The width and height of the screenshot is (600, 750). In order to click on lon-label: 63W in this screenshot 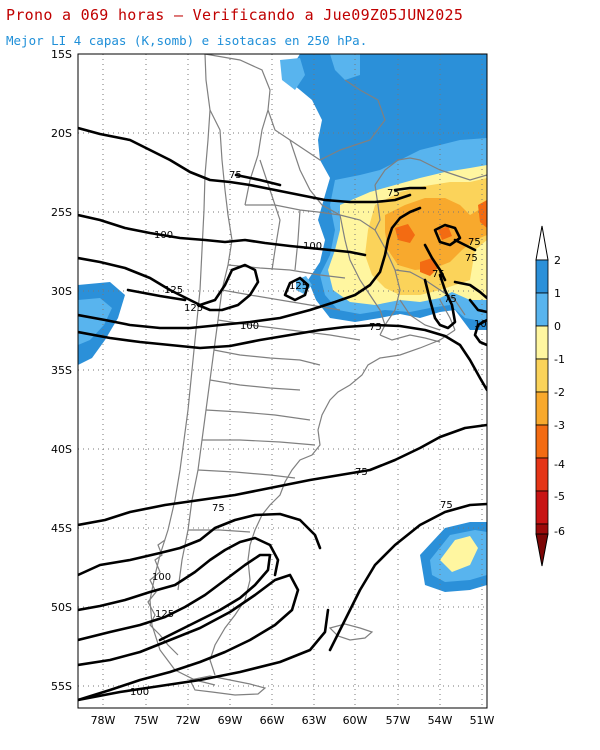, I will do `click(314, 720)`.